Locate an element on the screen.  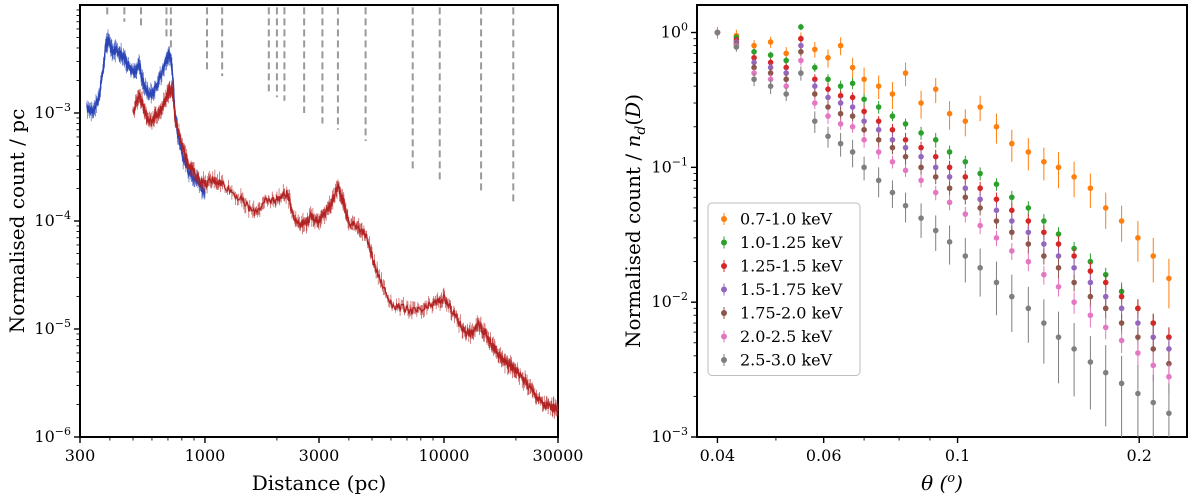
right-y-axis-label: Normalised count / nd(D) is located at coordinates (635, 221).